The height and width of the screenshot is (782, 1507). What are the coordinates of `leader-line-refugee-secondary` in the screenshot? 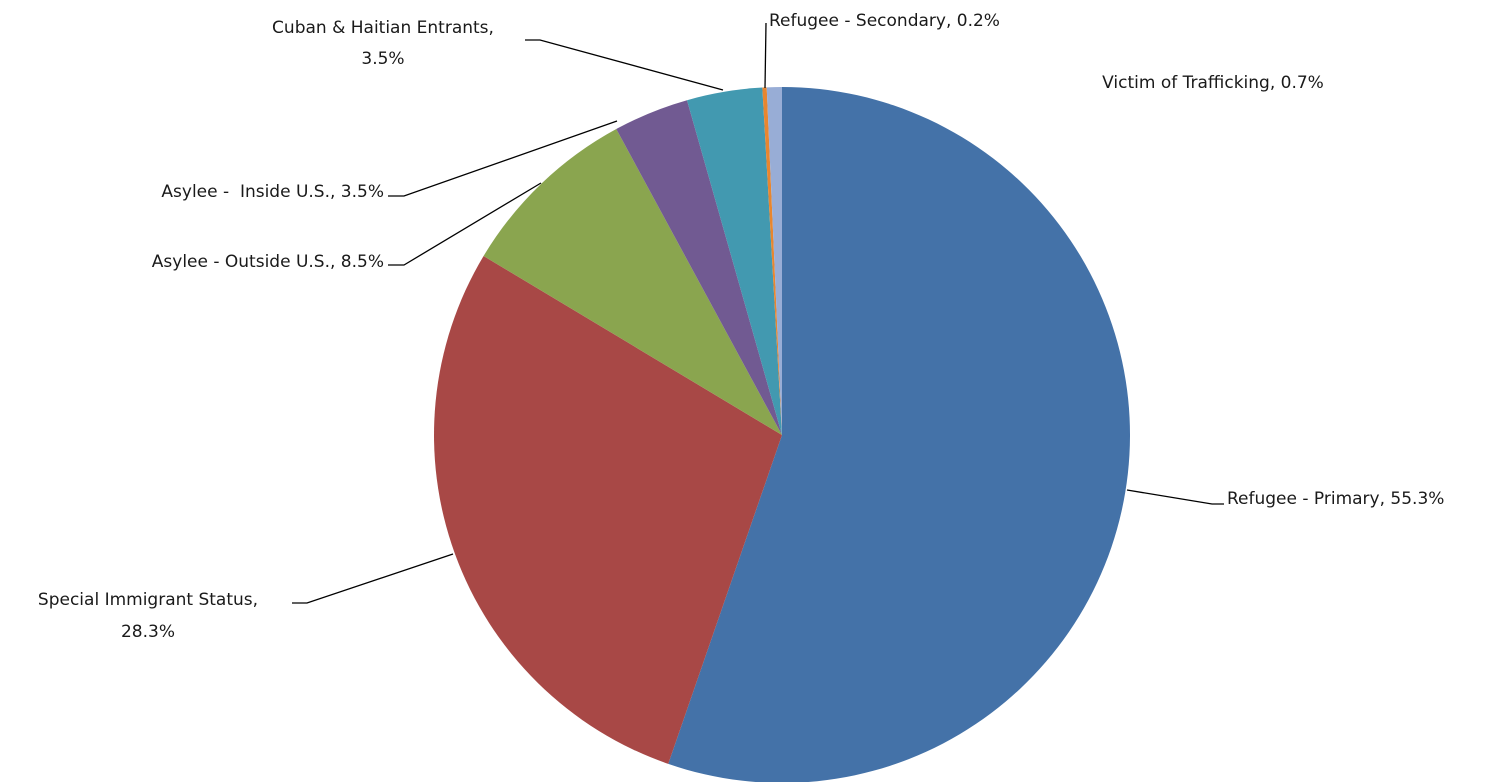 It's located at (765, 55).